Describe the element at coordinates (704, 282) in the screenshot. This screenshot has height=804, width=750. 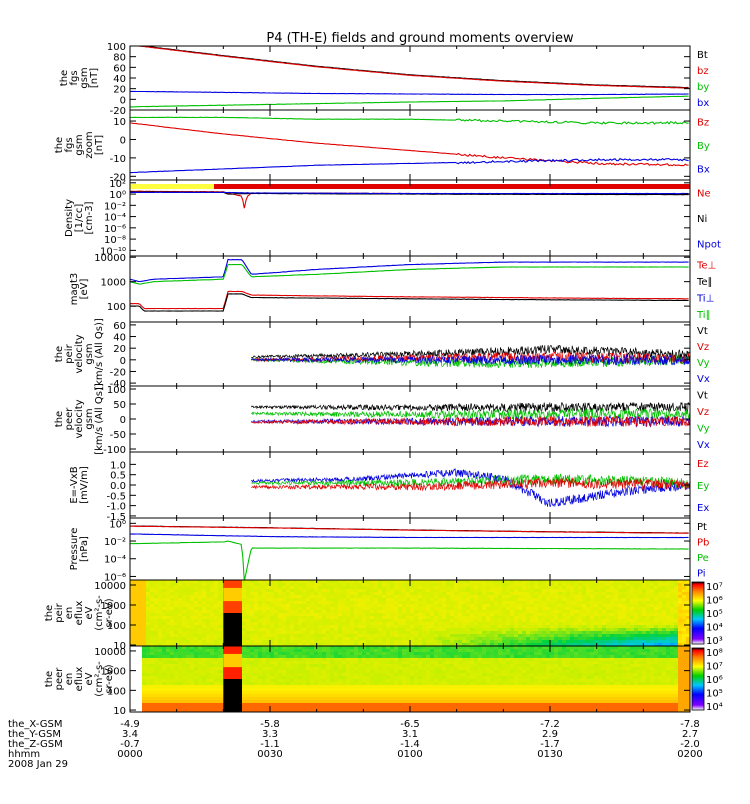
I see `legend-magt3-1: Te∥` at that location.